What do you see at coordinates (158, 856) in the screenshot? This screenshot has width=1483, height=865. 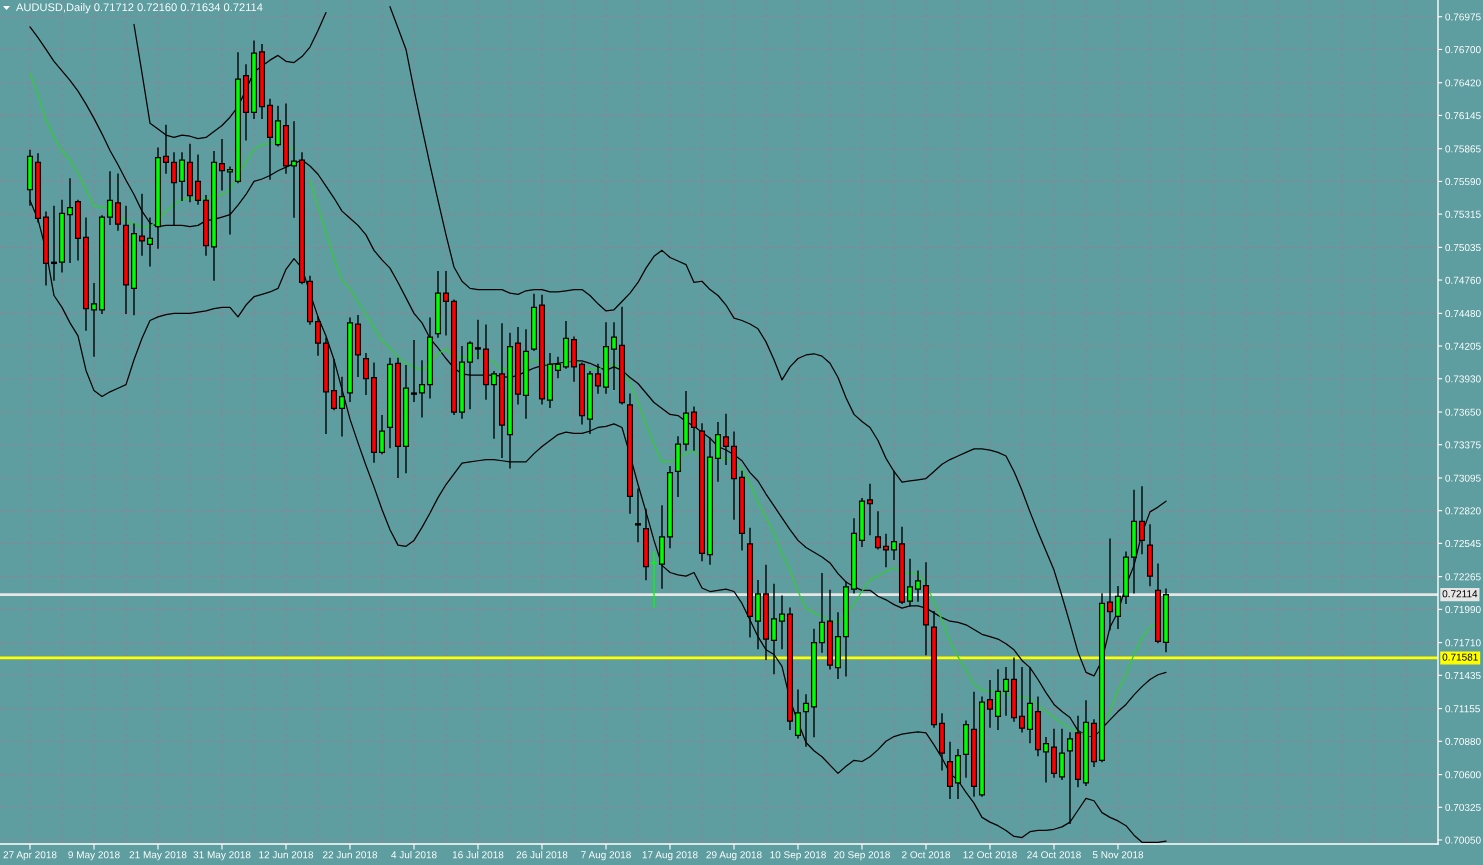 I see `x-tick-label: 21 May 2018` at bounding box center [158, 856].